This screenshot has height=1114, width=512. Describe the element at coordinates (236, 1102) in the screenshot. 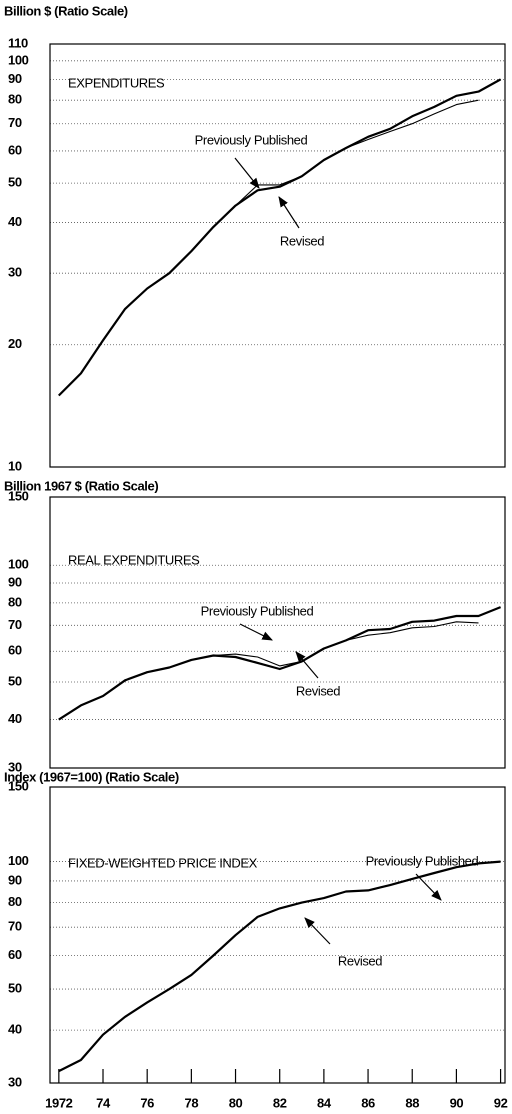

I see `x-tick-label: 80` at that location.